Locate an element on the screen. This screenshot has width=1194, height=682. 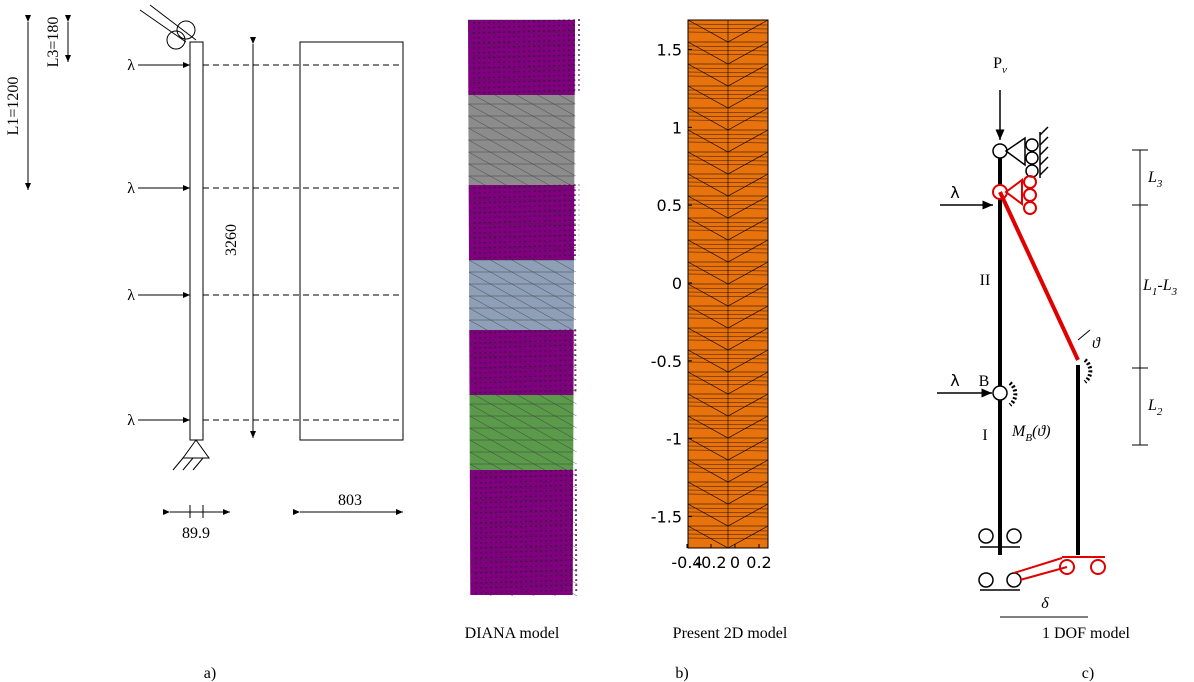
length-main: -L is located at coordinates (1164, 285).